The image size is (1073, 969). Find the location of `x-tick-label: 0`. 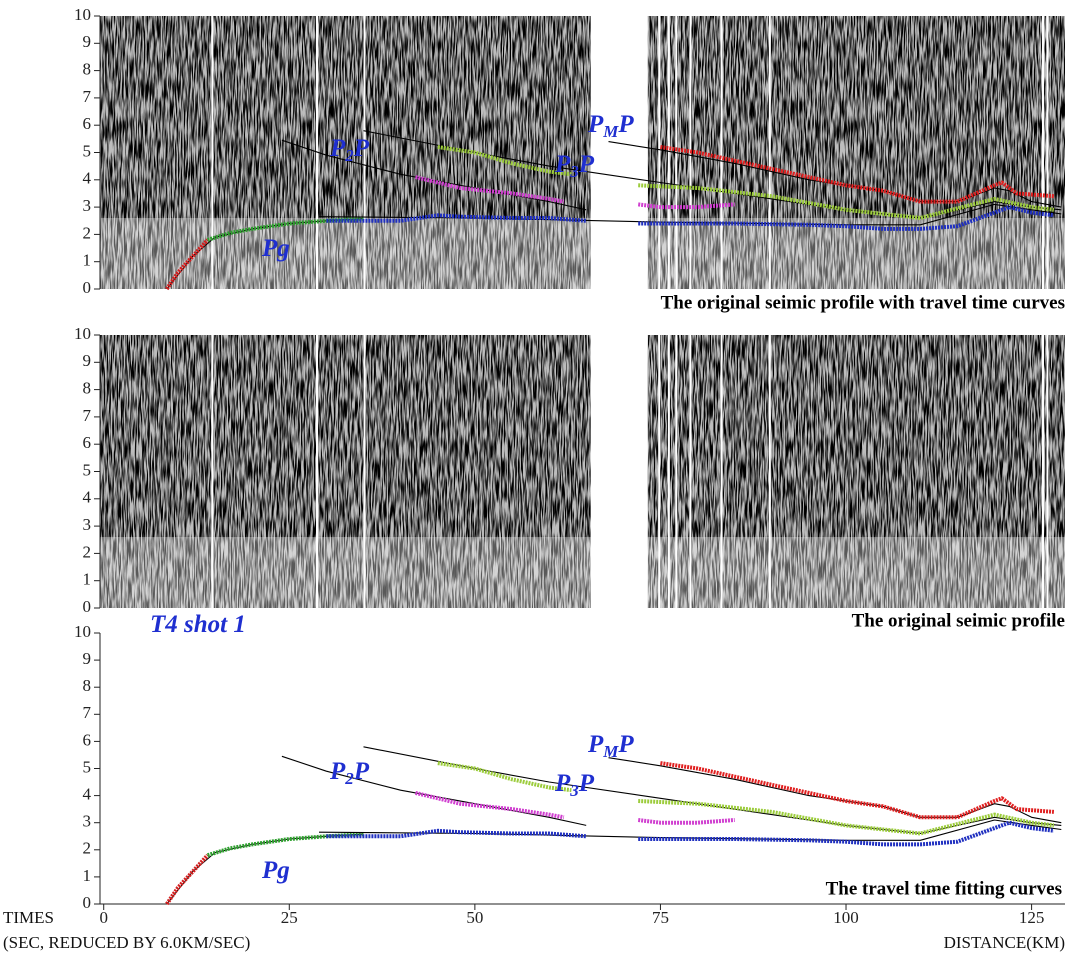

x-tick-label: 0 is located at coordinates (103, 917).